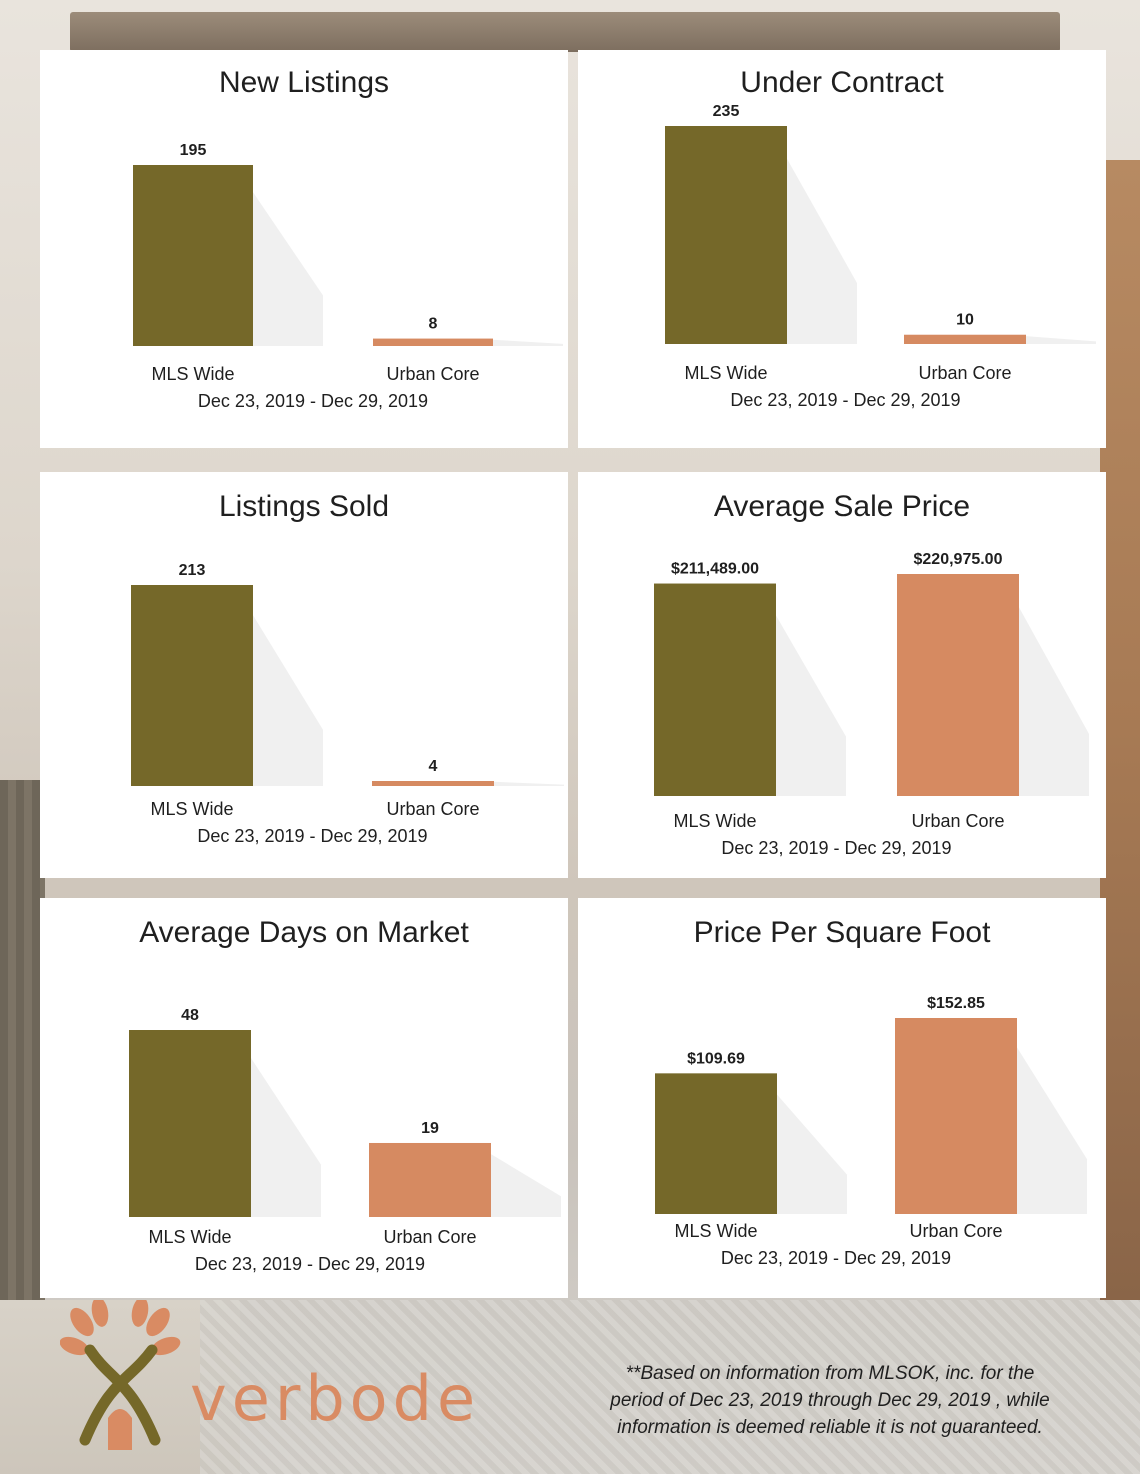  What do you see at coordinates (430, 1128) in the screenshot?
I see `bar-value-label: 19` at bounding box center [430, 1128].